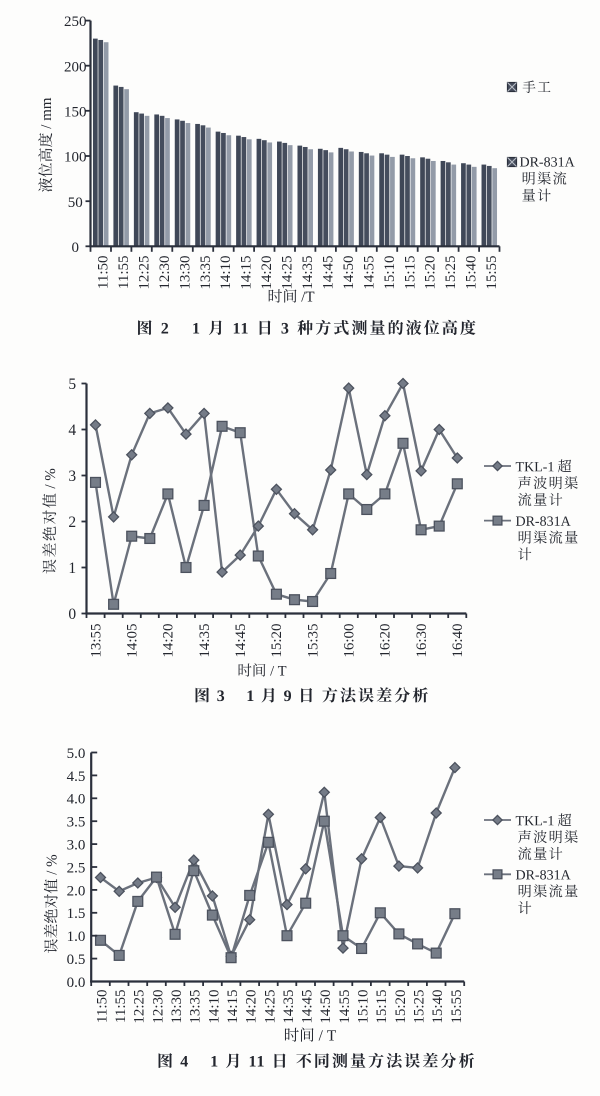 The height and width of the screenshot is (1096, 600). I want to click on svg-text: 13:55, so click(96, 641).